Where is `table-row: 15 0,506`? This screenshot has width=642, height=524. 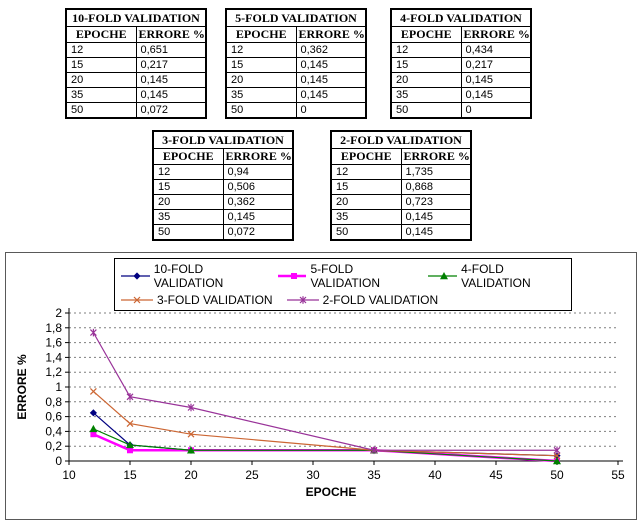
table-row: 15 0,506 is located at coordinates (223, 187).